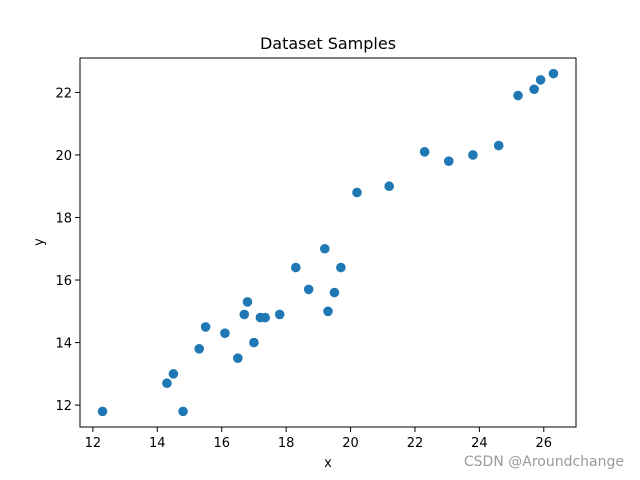 The height and width of the screenshot is (480, 640). What do you see at coordinates (63, 93) in the screenshot?
I see `y-tick-label: 22` at bounding box center [63, 93].